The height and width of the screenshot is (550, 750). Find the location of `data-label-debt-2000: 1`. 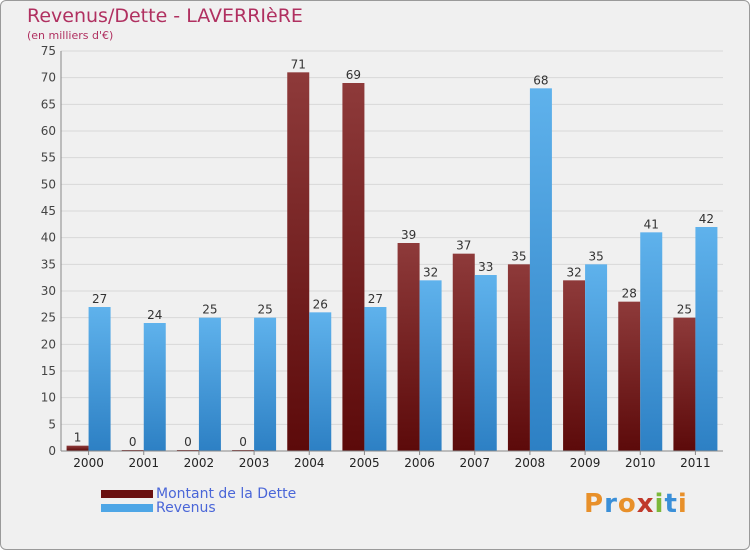

data-label-debt-2000: 1 is located at coordinates (78, 438).